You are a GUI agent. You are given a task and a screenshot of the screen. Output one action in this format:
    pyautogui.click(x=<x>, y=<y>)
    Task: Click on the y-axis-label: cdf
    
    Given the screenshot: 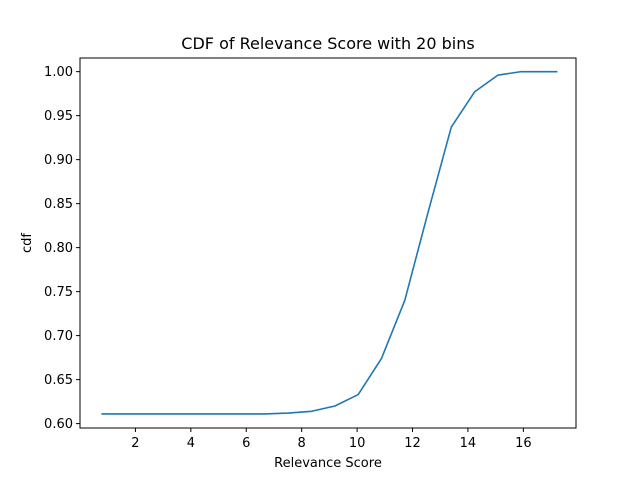 What is the action you would take?
    pyautogui.click(x=27, y=243)
    